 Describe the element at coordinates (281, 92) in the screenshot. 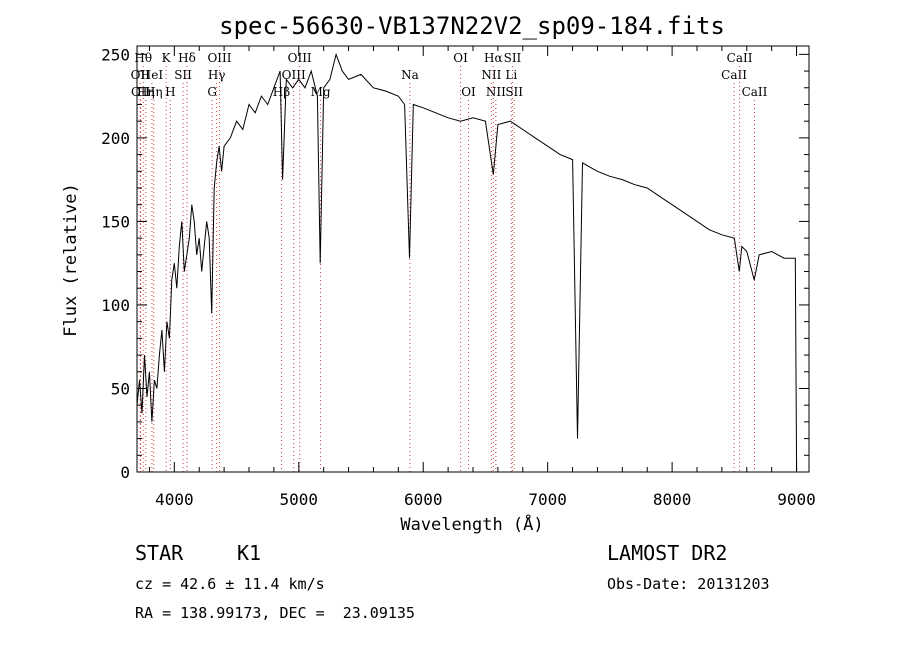

I see `spectral-line-label: Hβ` at that location.